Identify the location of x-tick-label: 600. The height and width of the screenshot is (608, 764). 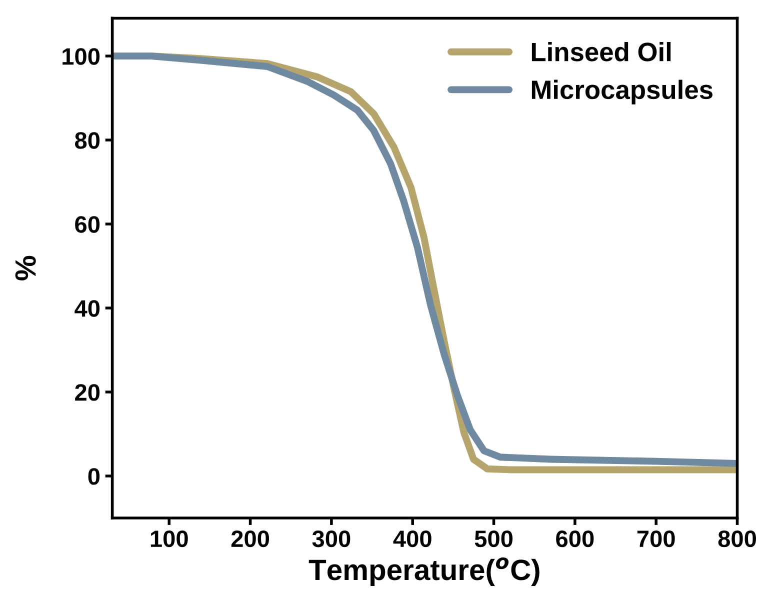
(575, 539).